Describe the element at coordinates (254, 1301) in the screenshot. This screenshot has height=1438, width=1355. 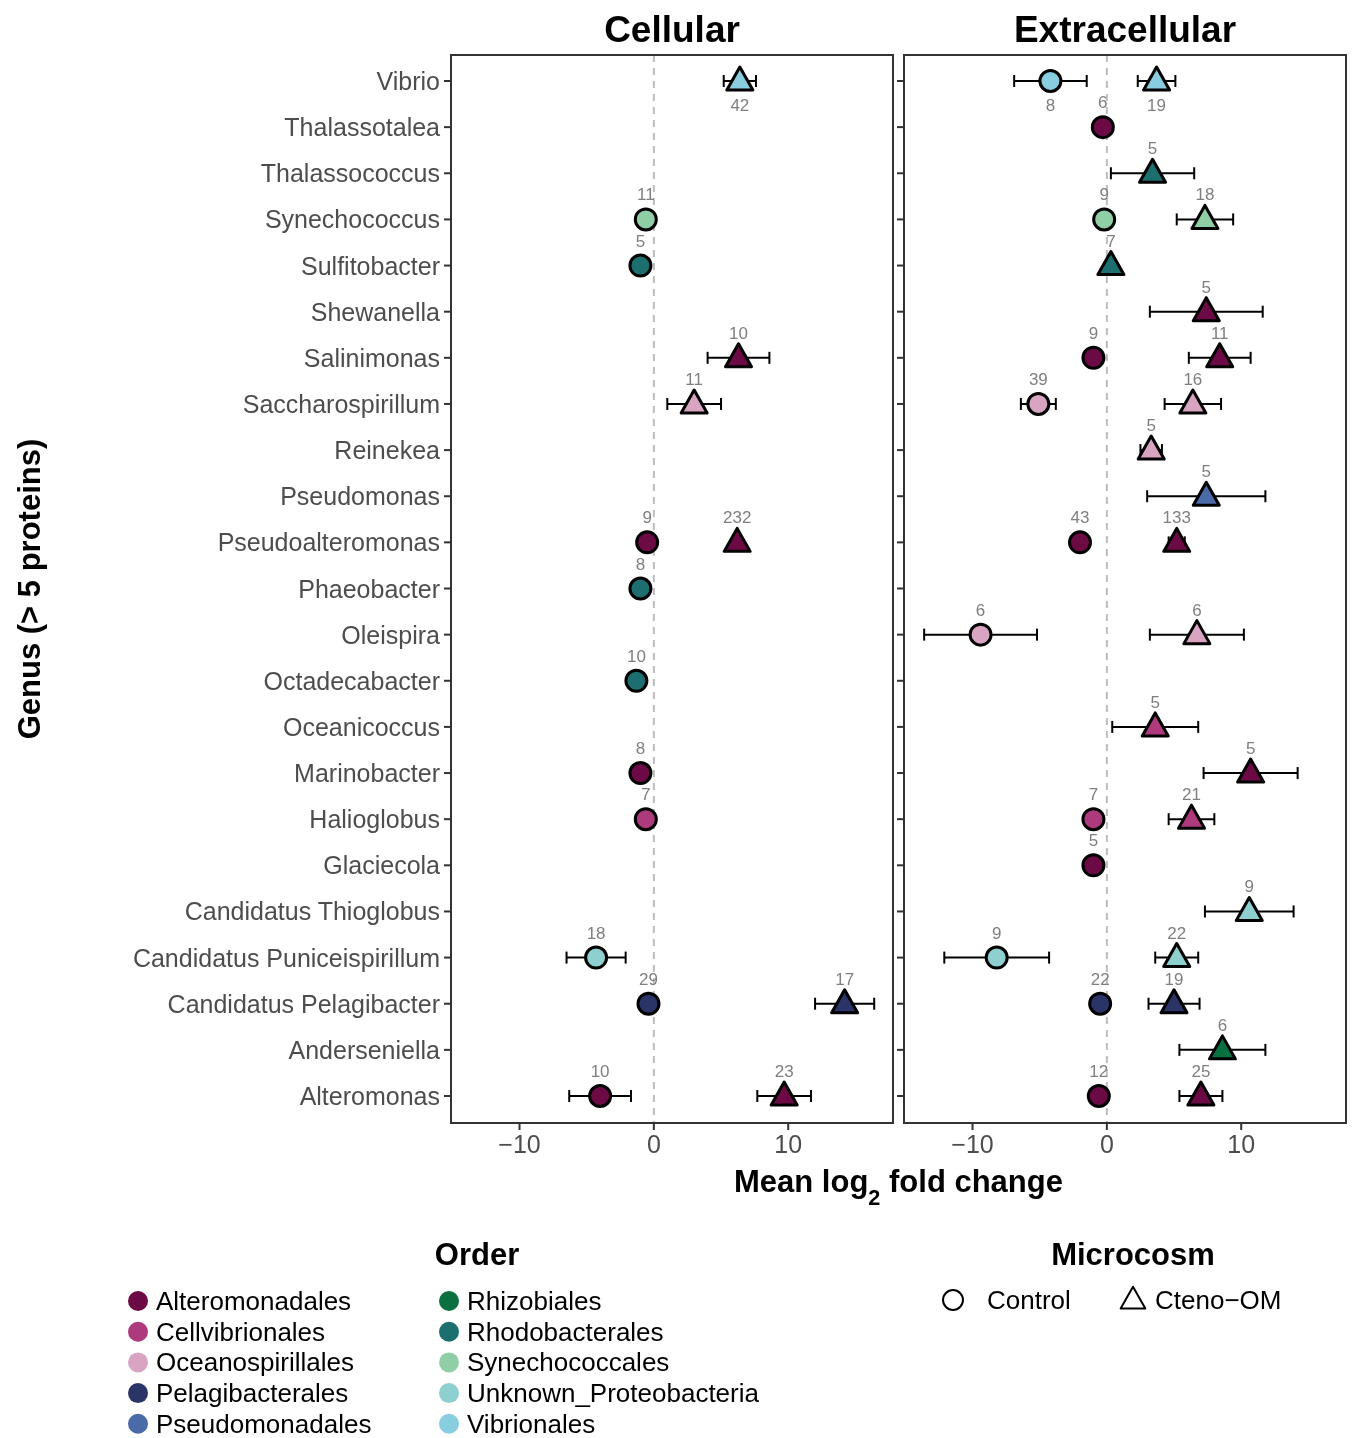
I see `legend-label: Alteromonadales` at that location.